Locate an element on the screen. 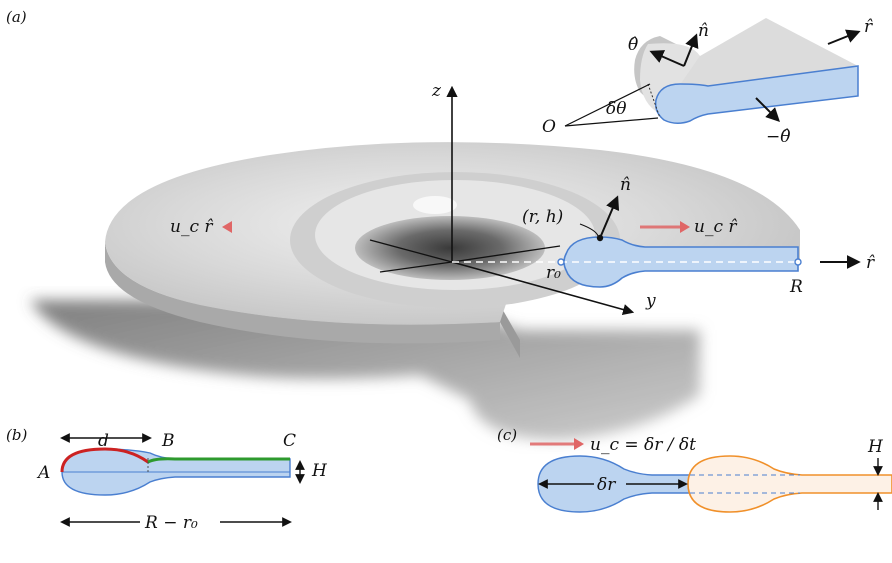  panel-a-label: (a) is located at coordinates (16, 17).